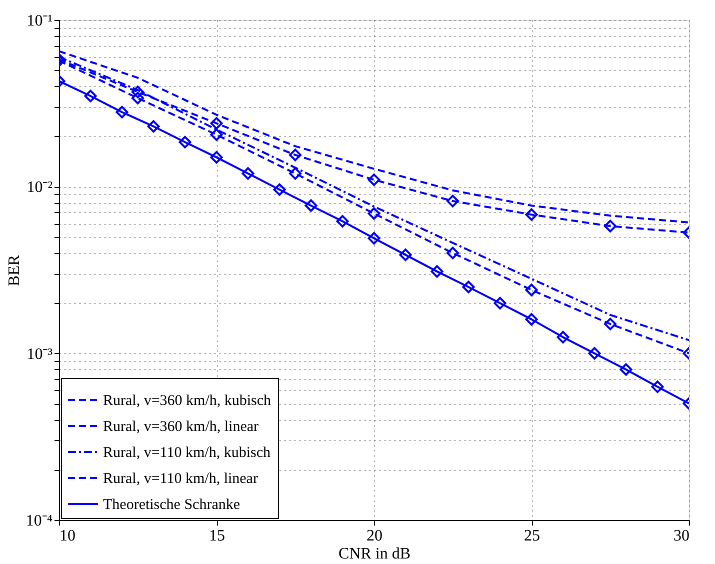 The height and width of the screenshot is (564, 715). What do you see at coordinates (532, 536) in the screenshot?
I see `x-tick-label: 25` at bounding box center [532, 536].